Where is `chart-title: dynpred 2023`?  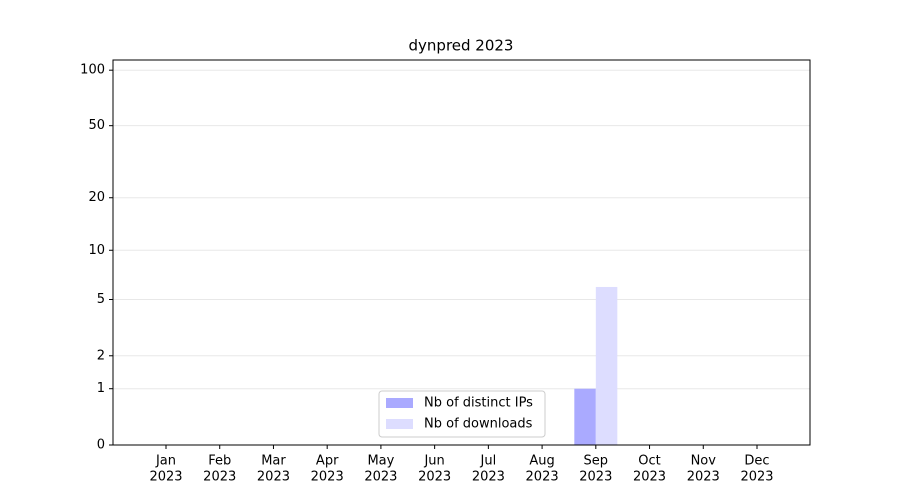 chart-title: dynpred 2023 is located at coordinates (461, 46).